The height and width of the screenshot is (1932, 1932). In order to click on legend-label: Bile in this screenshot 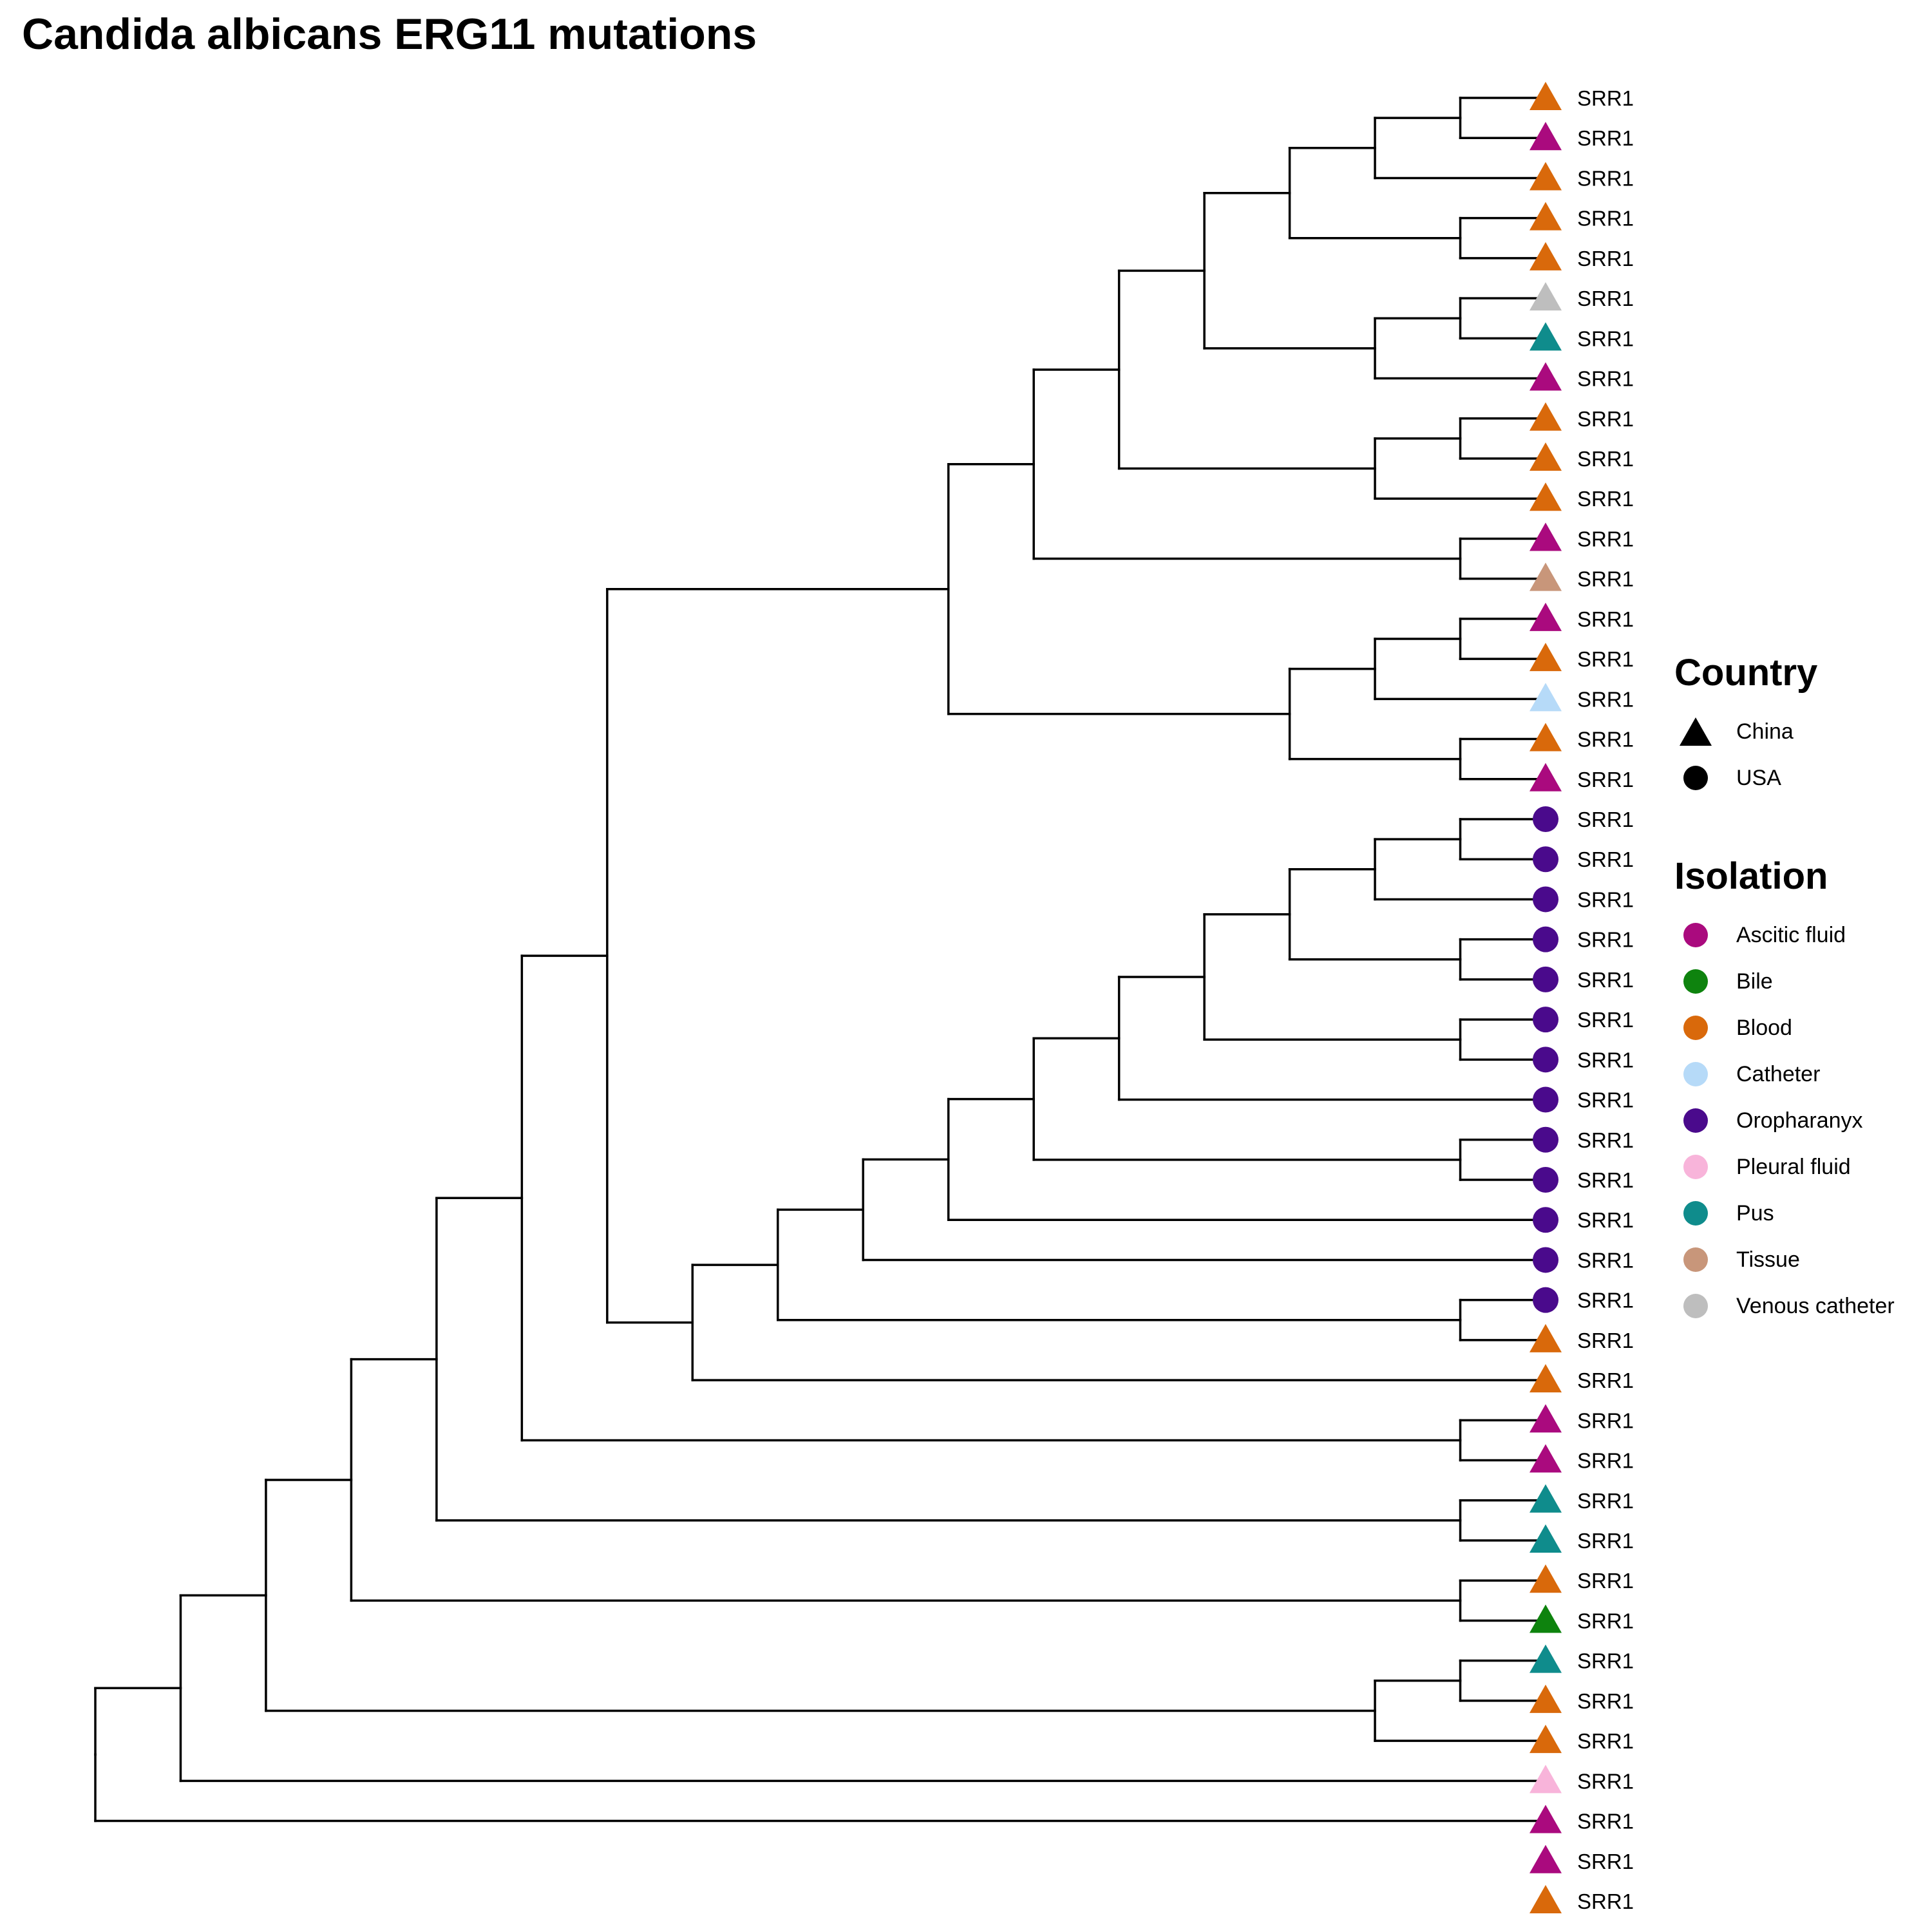, I will do `click(1754, 981)`.